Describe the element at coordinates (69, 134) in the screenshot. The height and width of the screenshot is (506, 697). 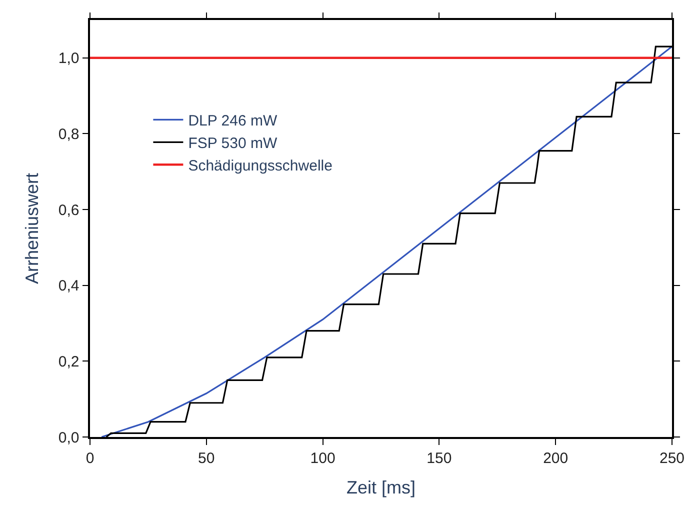
I see `y-tick-label: 0,8` at that location.